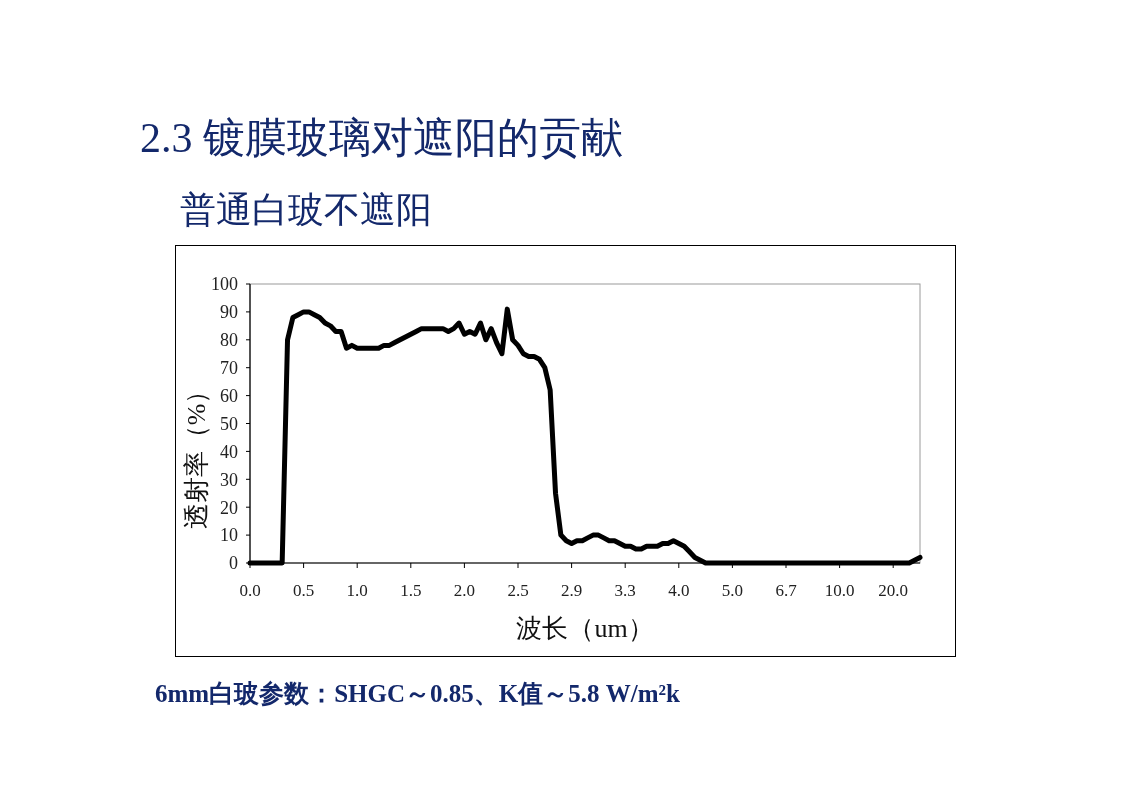  I want to click on y-tick-label: 60, so click(229, 395).